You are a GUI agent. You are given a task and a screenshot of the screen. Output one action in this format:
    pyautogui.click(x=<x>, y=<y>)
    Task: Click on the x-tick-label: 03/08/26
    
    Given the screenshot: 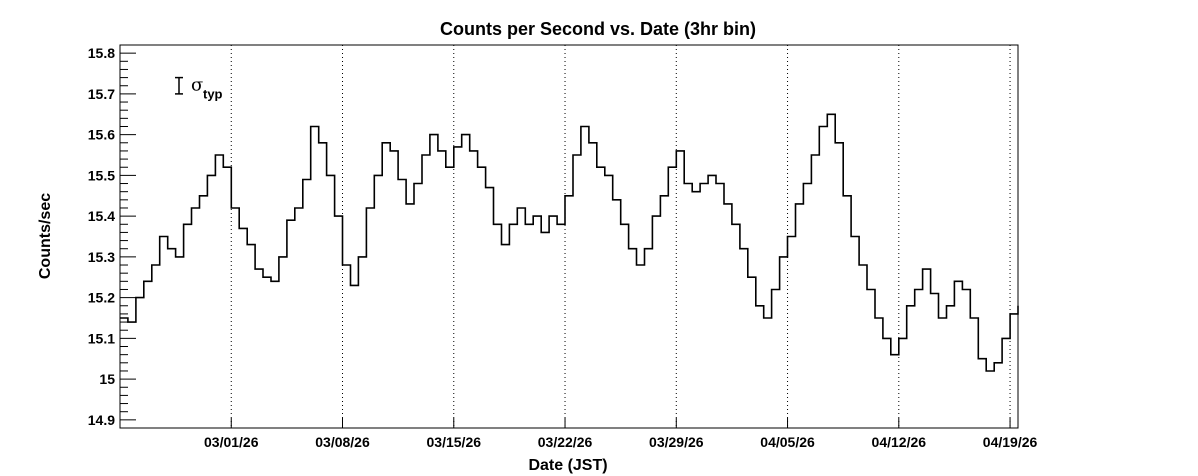 What is the action you would take?
    pyautogui.click(x=342, y=442)
    